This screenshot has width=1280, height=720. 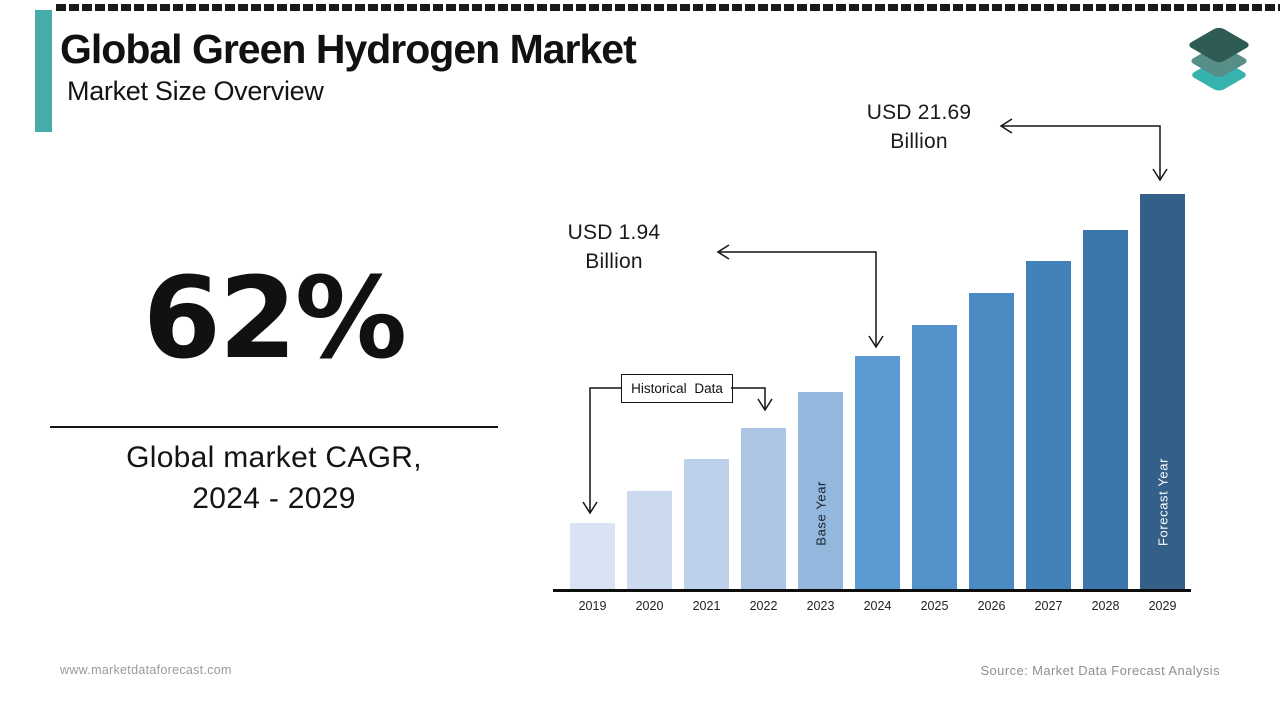 I want to click on layers-logo-icon, so click(x=1219, y=59).